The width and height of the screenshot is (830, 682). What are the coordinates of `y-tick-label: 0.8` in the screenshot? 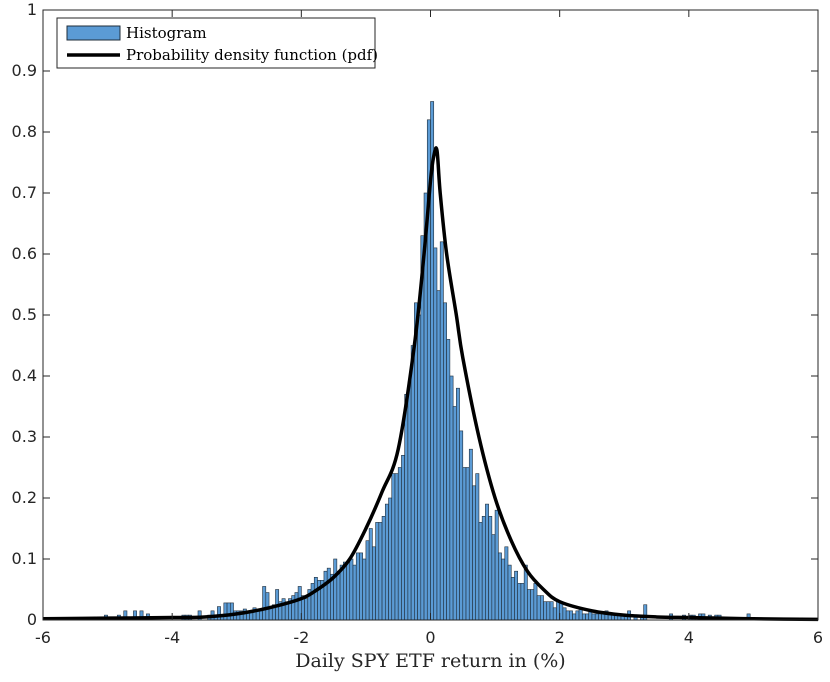 It's located at (24, 131).